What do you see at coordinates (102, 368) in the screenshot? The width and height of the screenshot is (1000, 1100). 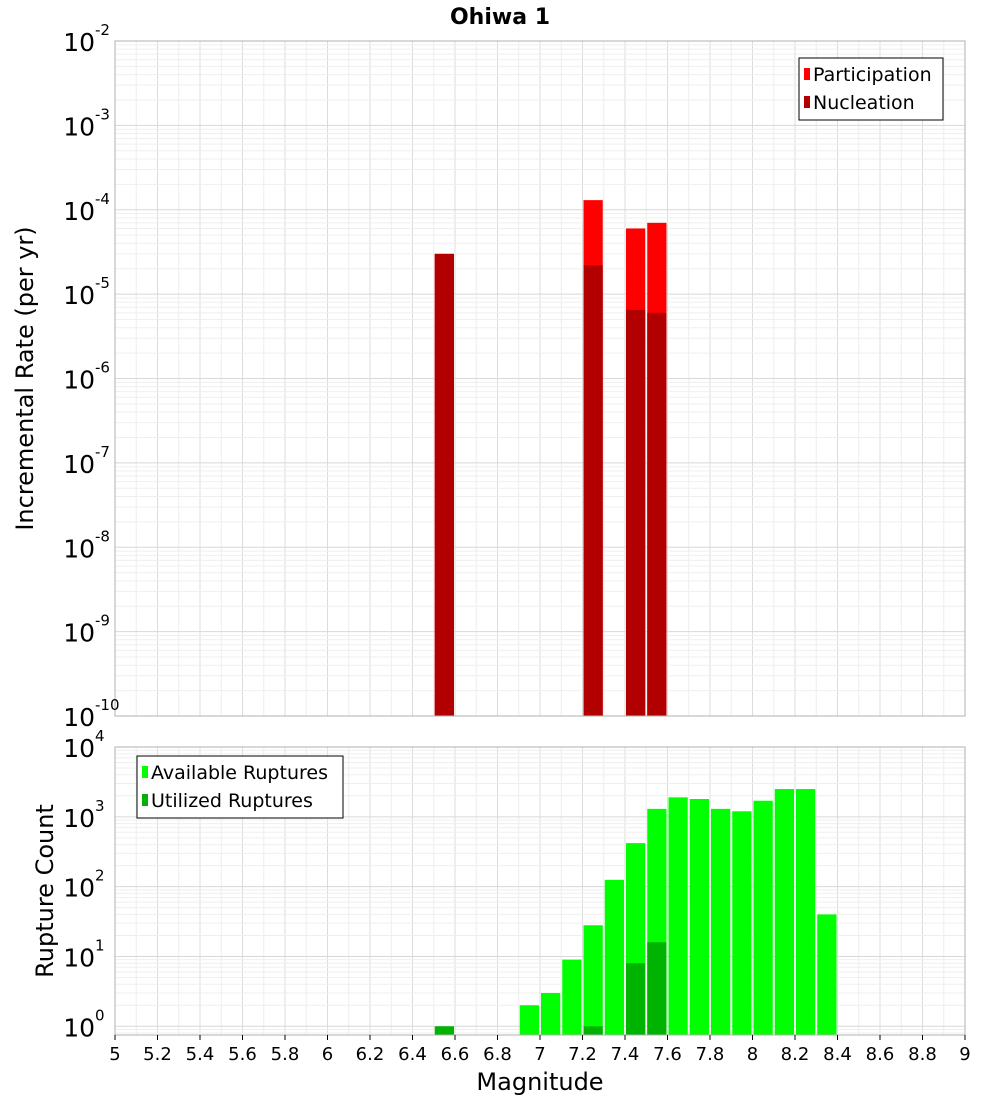 I see `y-tick-exponent: -6` at bounding box center [102, 368].